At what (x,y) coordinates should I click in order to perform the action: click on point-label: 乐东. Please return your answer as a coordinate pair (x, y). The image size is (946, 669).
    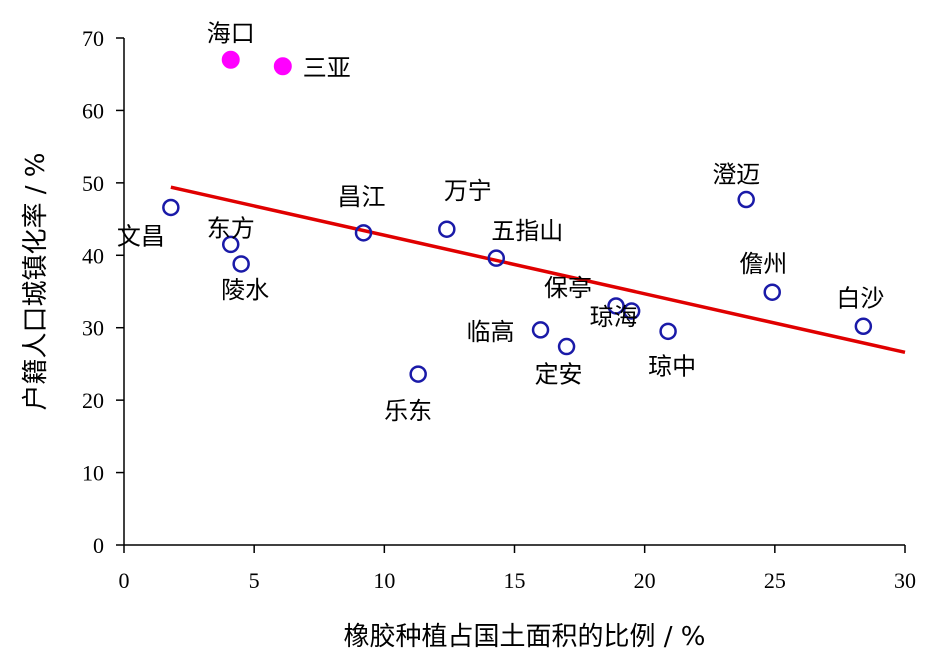
    Looking at the image, I should click on (408, 411).